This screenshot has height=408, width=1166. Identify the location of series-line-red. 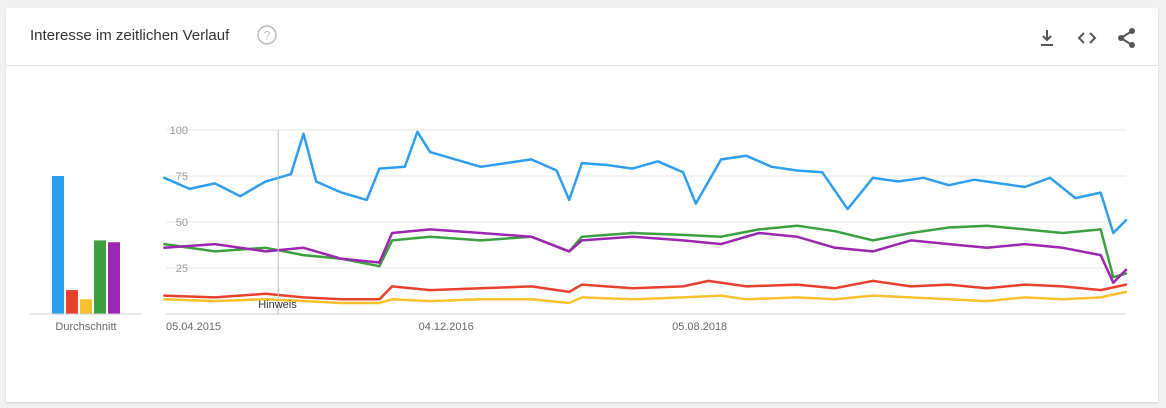
(645, 290).